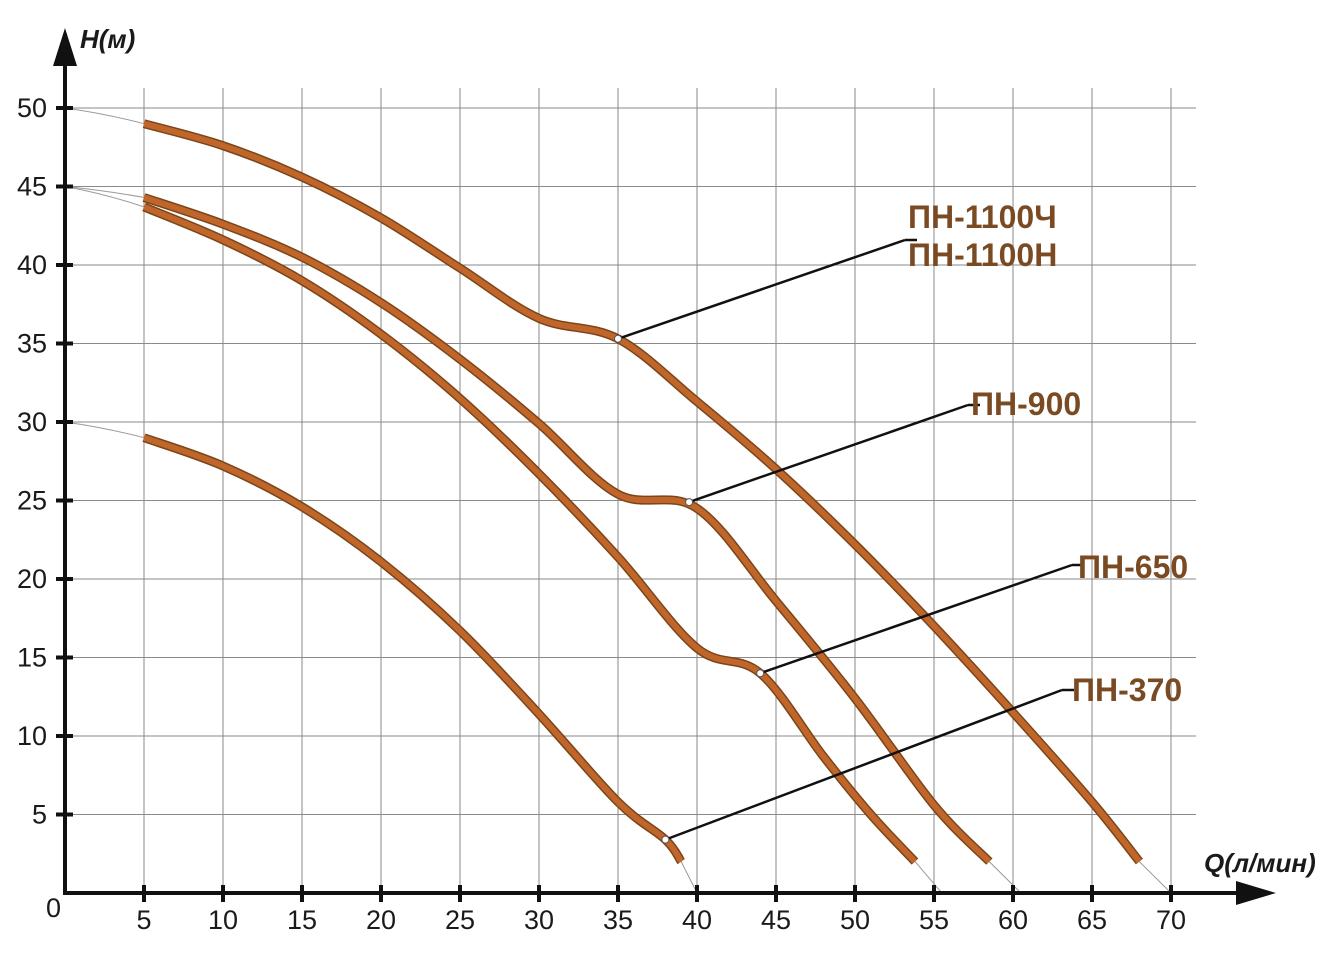 Image resolution: width=1318 pixels, height=955 pixels. What do you see at coordinates (1260, 863) in the screenshot?
I see `x-axis-label: Q(л/мин)` at bounding box center [1260, 863].